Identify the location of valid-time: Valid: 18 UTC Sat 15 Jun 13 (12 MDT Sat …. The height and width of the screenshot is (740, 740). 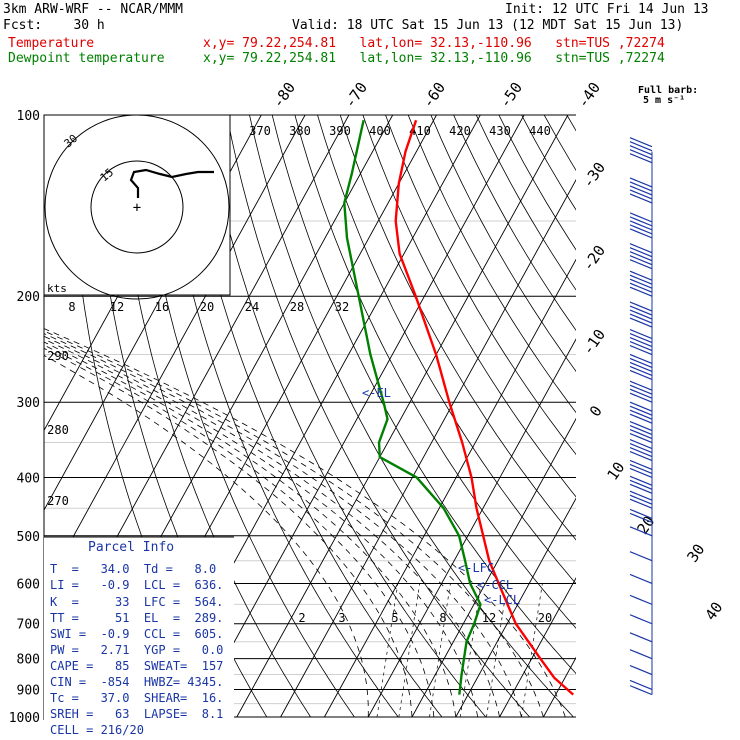
(488, 25).